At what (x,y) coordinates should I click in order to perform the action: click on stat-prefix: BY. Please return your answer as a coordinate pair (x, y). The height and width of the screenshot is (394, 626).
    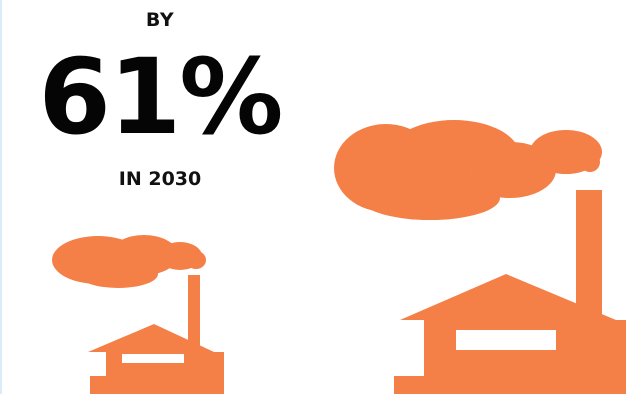
    Looking at the image, I should click on (160, 20).